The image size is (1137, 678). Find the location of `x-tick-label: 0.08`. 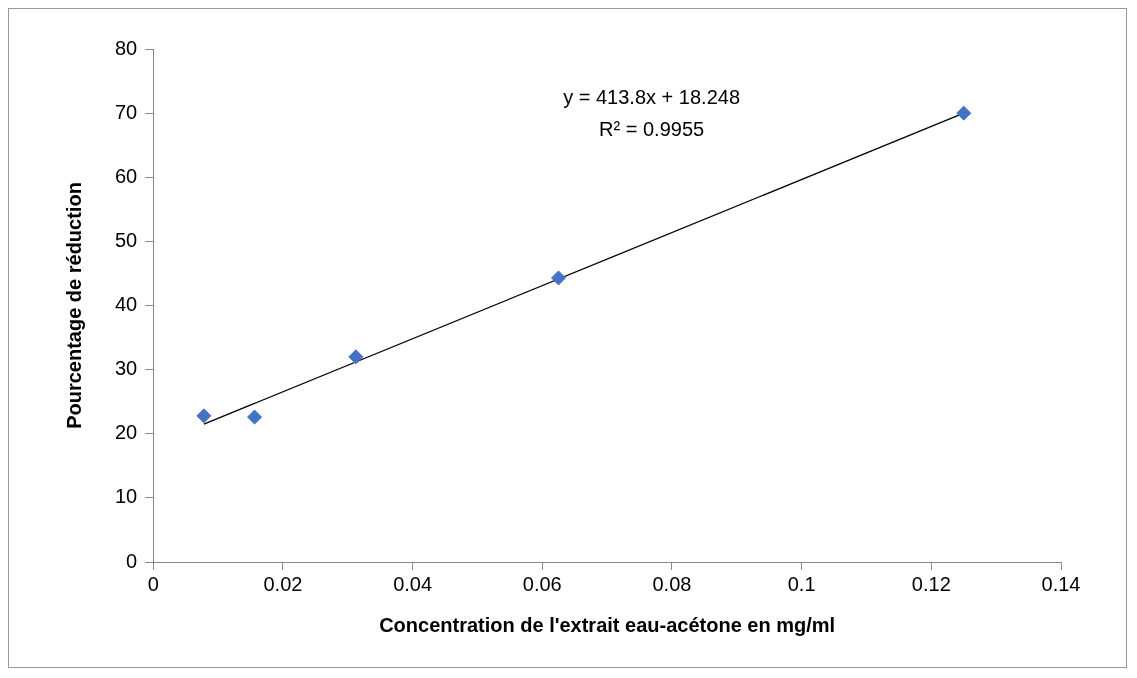

x-tick-label: 0.08 is located at coordinates (672, 583).